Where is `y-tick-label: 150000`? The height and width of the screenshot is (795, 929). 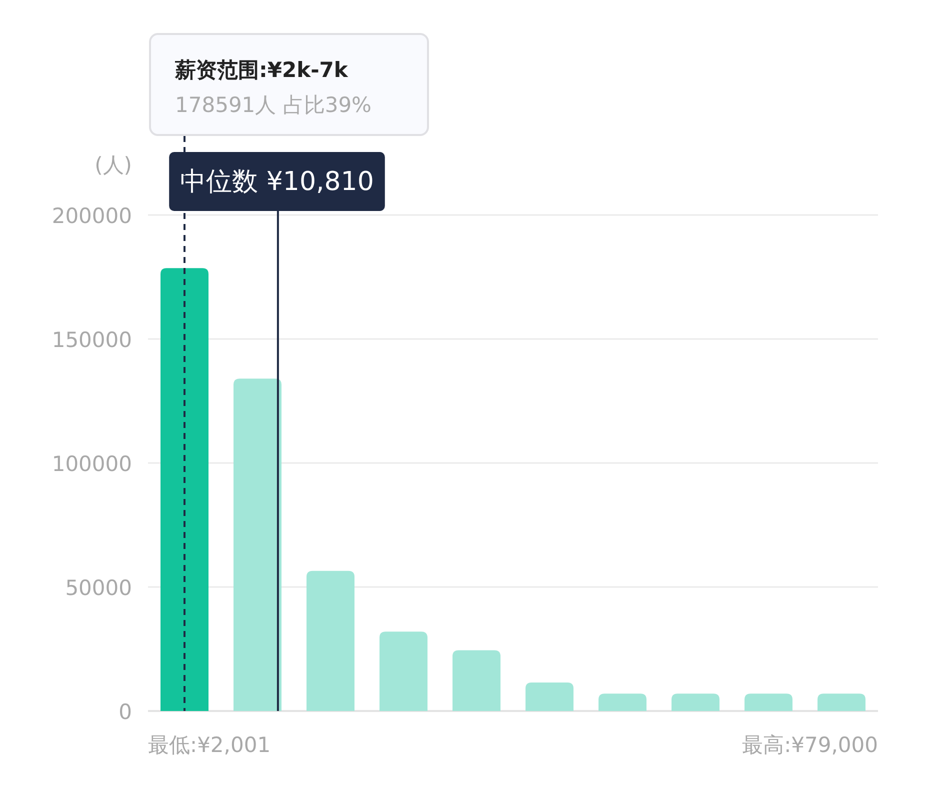
y-tick-label: 150000 is located at coordinates (92, 340).